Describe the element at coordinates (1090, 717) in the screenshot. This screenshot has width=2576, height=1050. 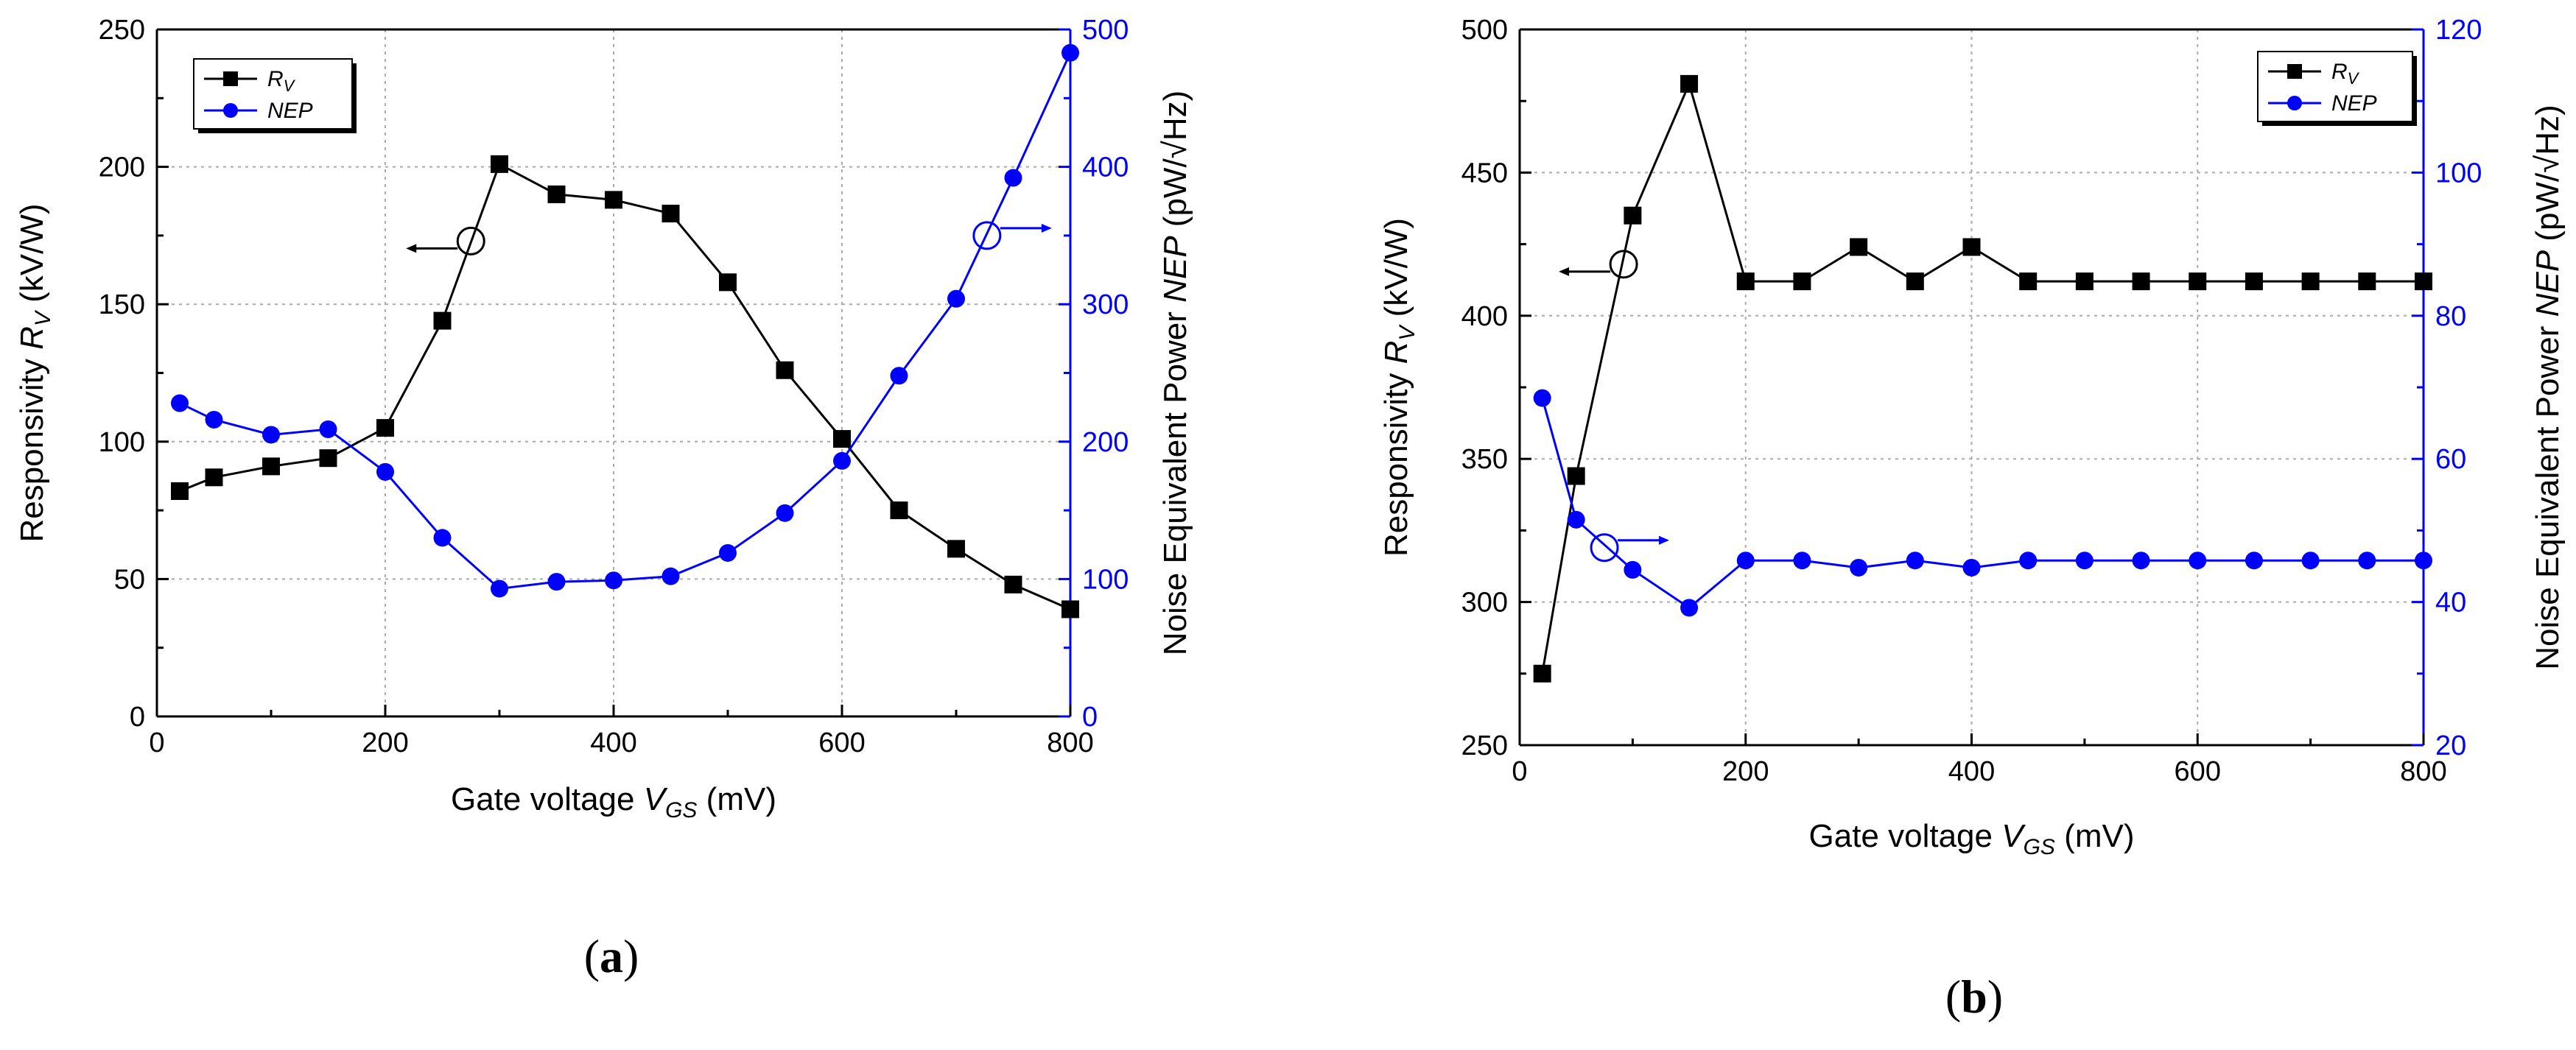
I see `y-right-tick-label: 0` at that location.